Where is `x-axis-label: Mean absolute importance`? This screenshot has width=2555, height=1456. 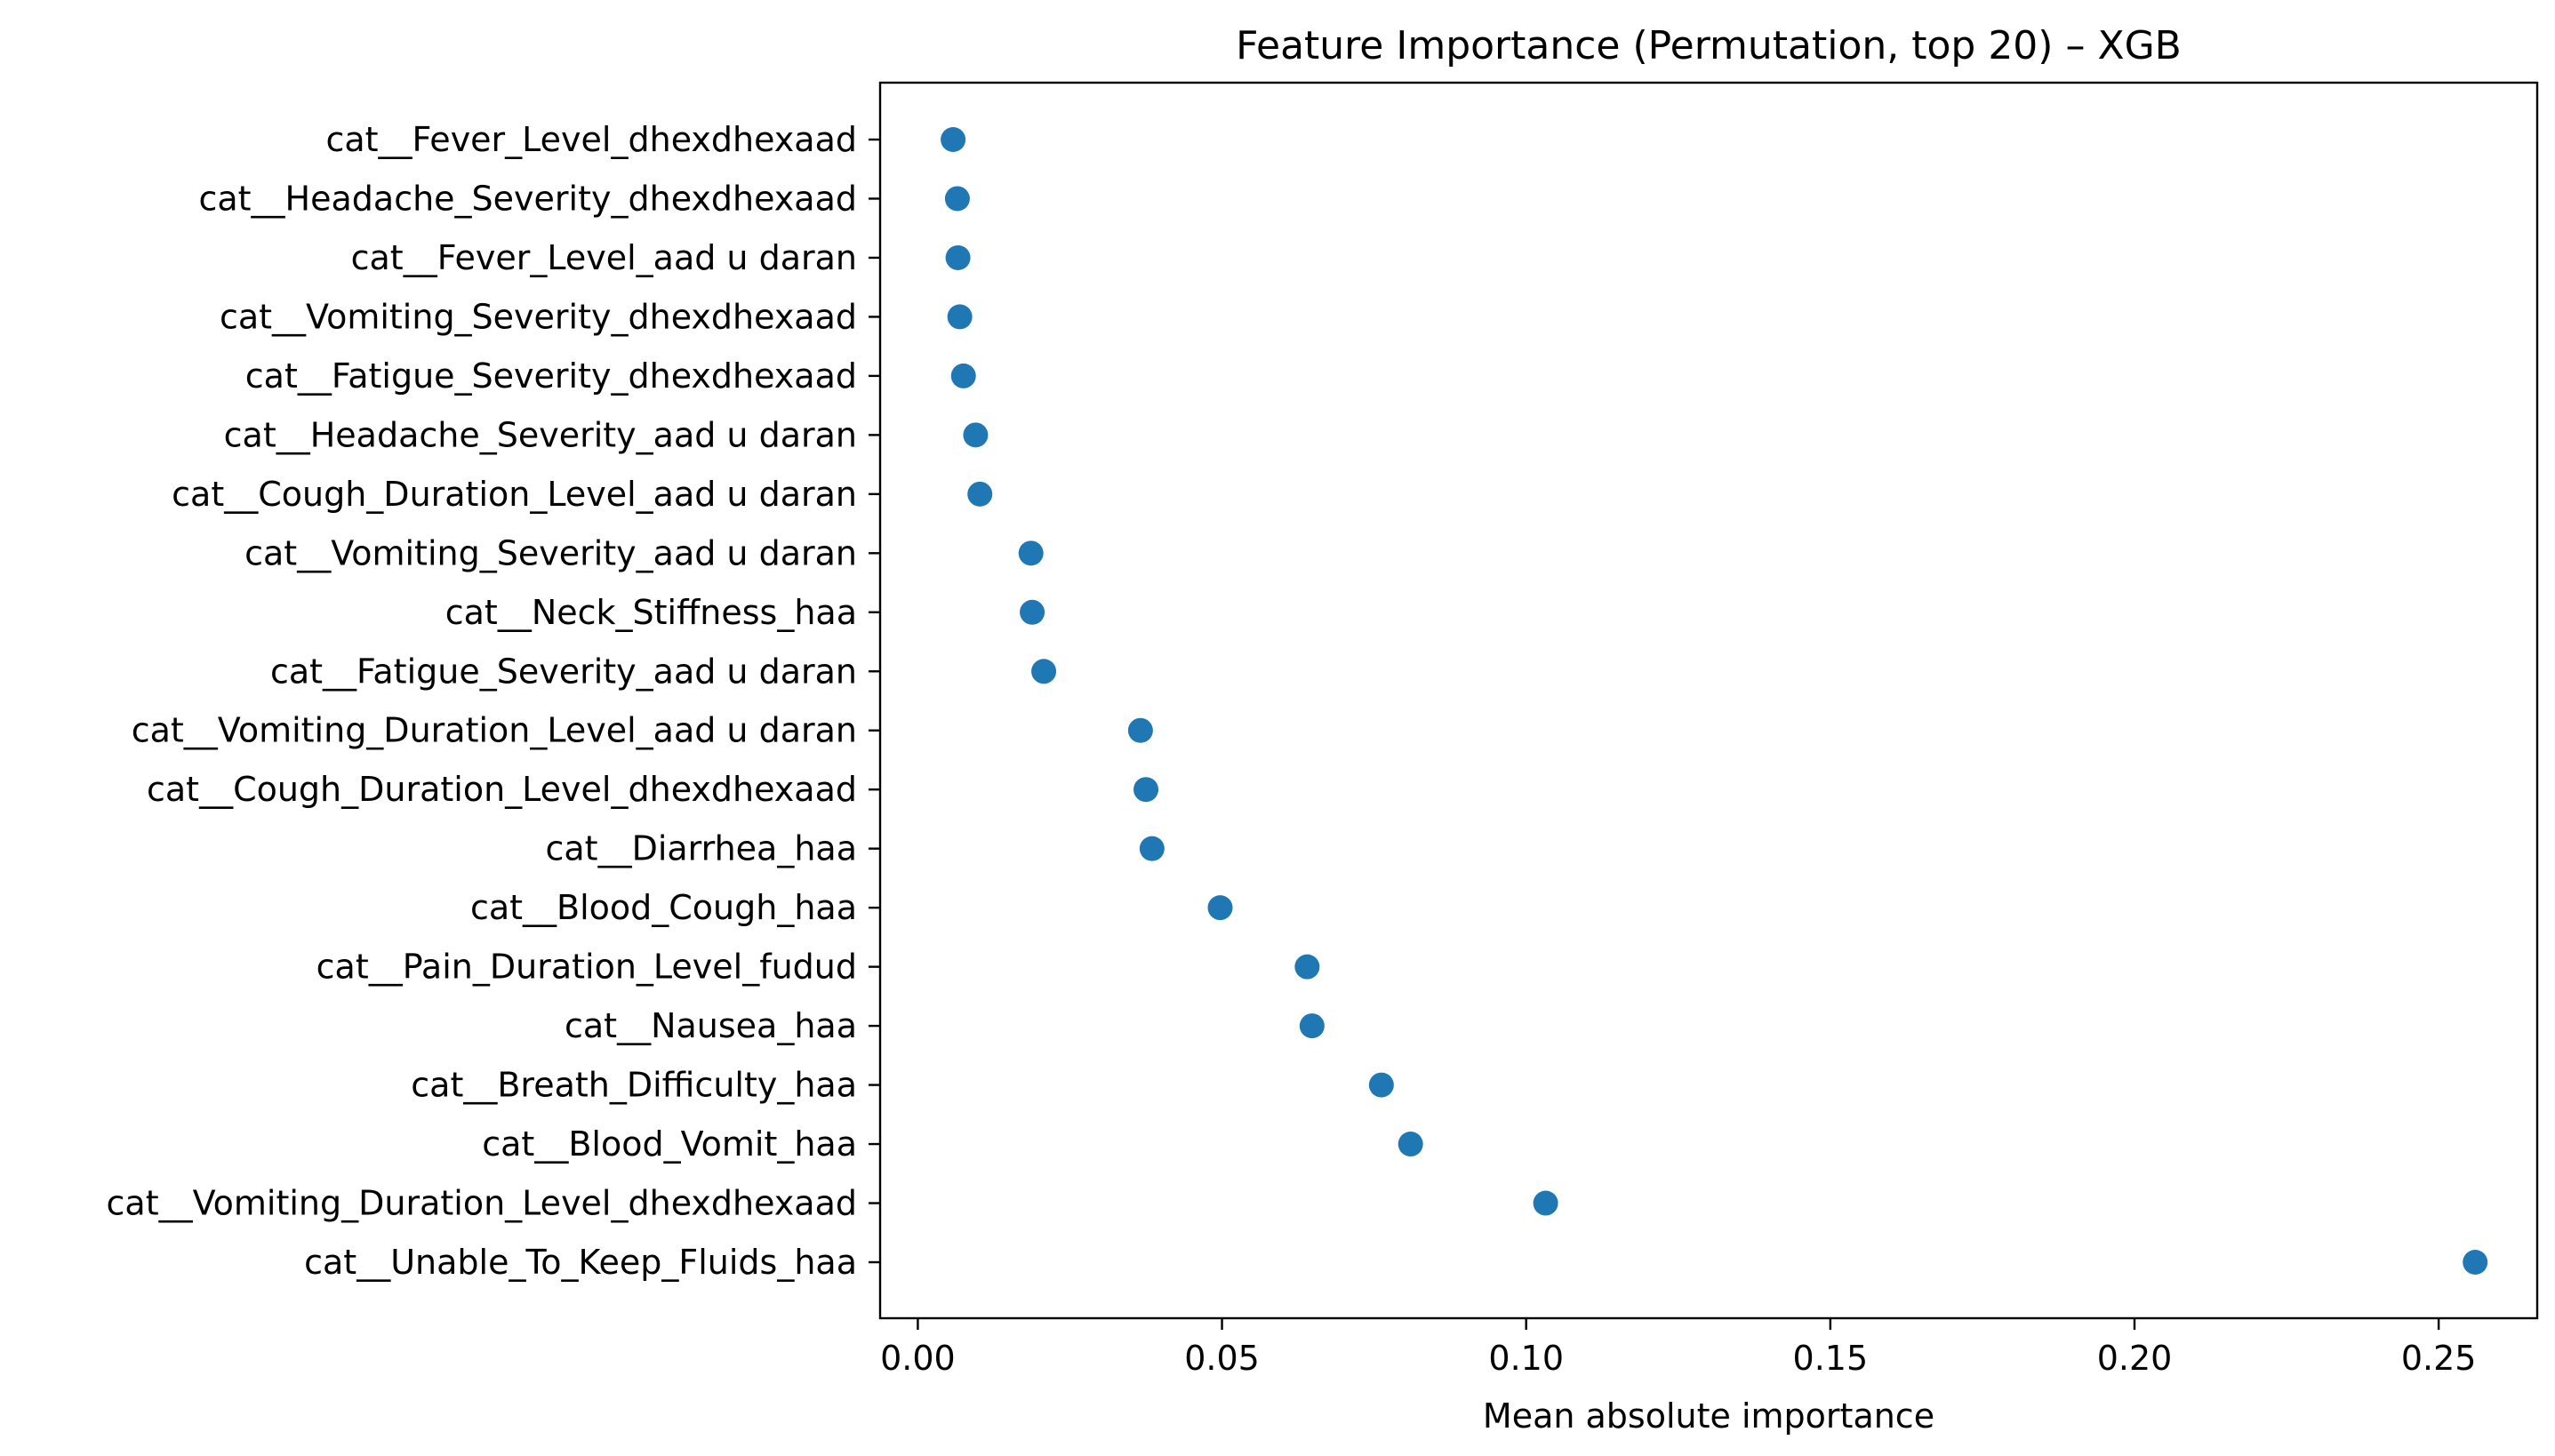 x-axis-label: Mean absolute importance is located at coordinates (1708, 1416).